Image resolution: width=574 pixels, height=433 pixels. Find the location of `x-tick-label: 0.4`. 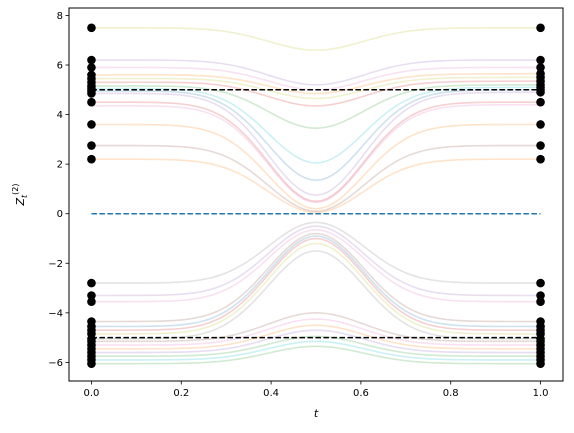

x-tick-label: 0.4 is located at coordinates (271, 393).